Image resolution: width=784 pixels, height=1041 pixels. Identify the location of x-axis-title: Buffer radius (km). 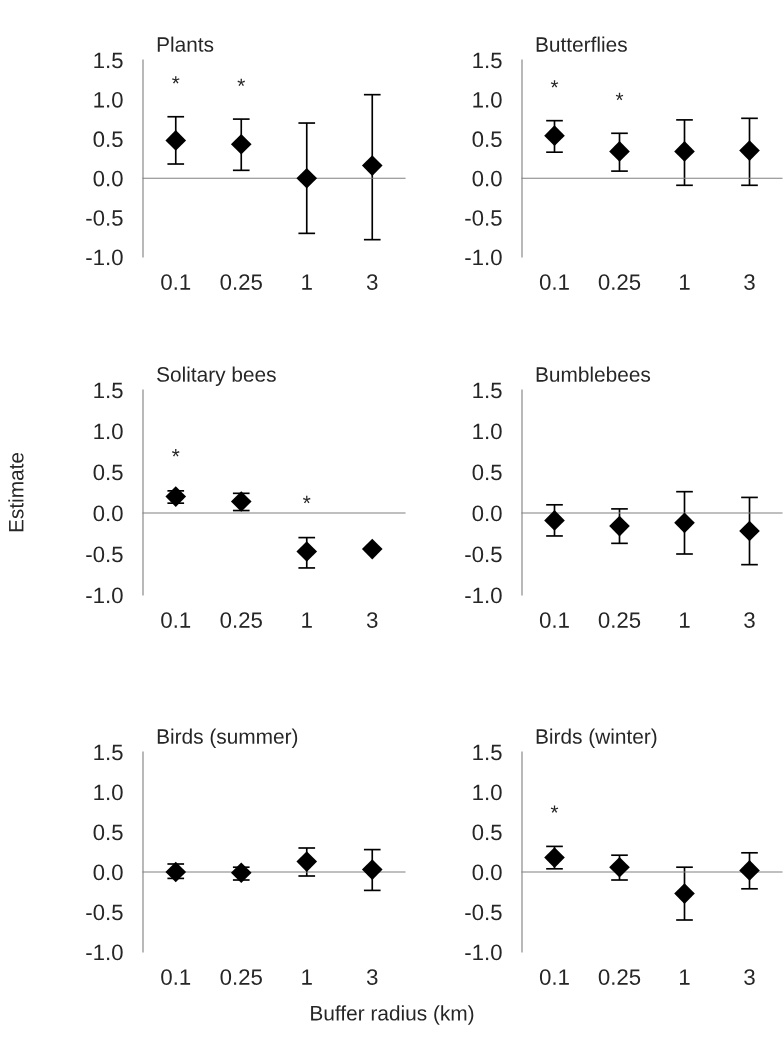
(392, 1015).